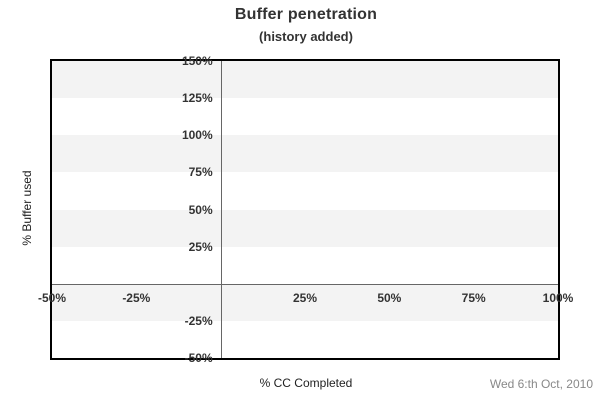 Image resolution: width=600 pixels, height=400 pixels. What do you see at coordinates (136, 297) in the screenshot?
I see `x-tick-label: -25%` at bounding box center [136, 297].